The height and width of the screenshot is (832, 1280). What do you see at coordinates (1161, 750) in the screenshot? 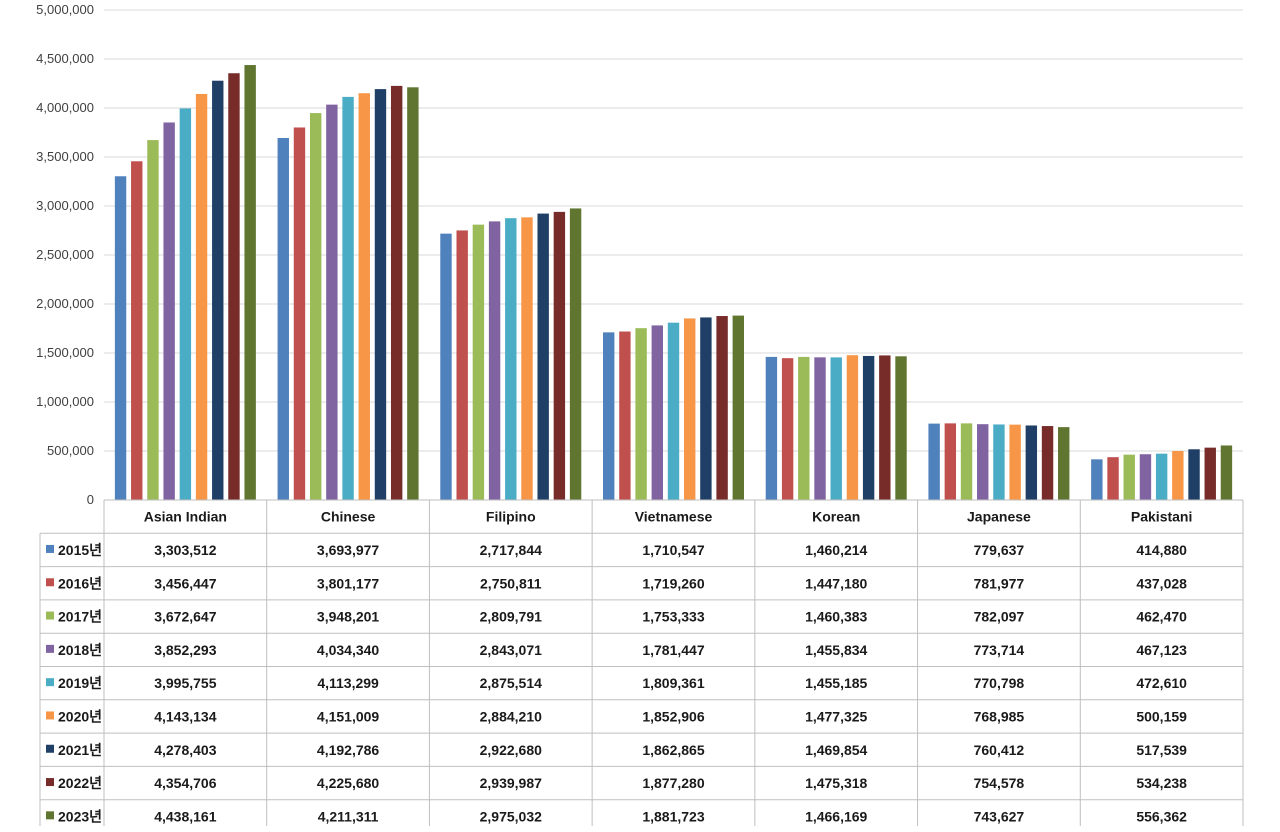
I see `table-cell-value: 517,539` at bounding box center [1161, 750].